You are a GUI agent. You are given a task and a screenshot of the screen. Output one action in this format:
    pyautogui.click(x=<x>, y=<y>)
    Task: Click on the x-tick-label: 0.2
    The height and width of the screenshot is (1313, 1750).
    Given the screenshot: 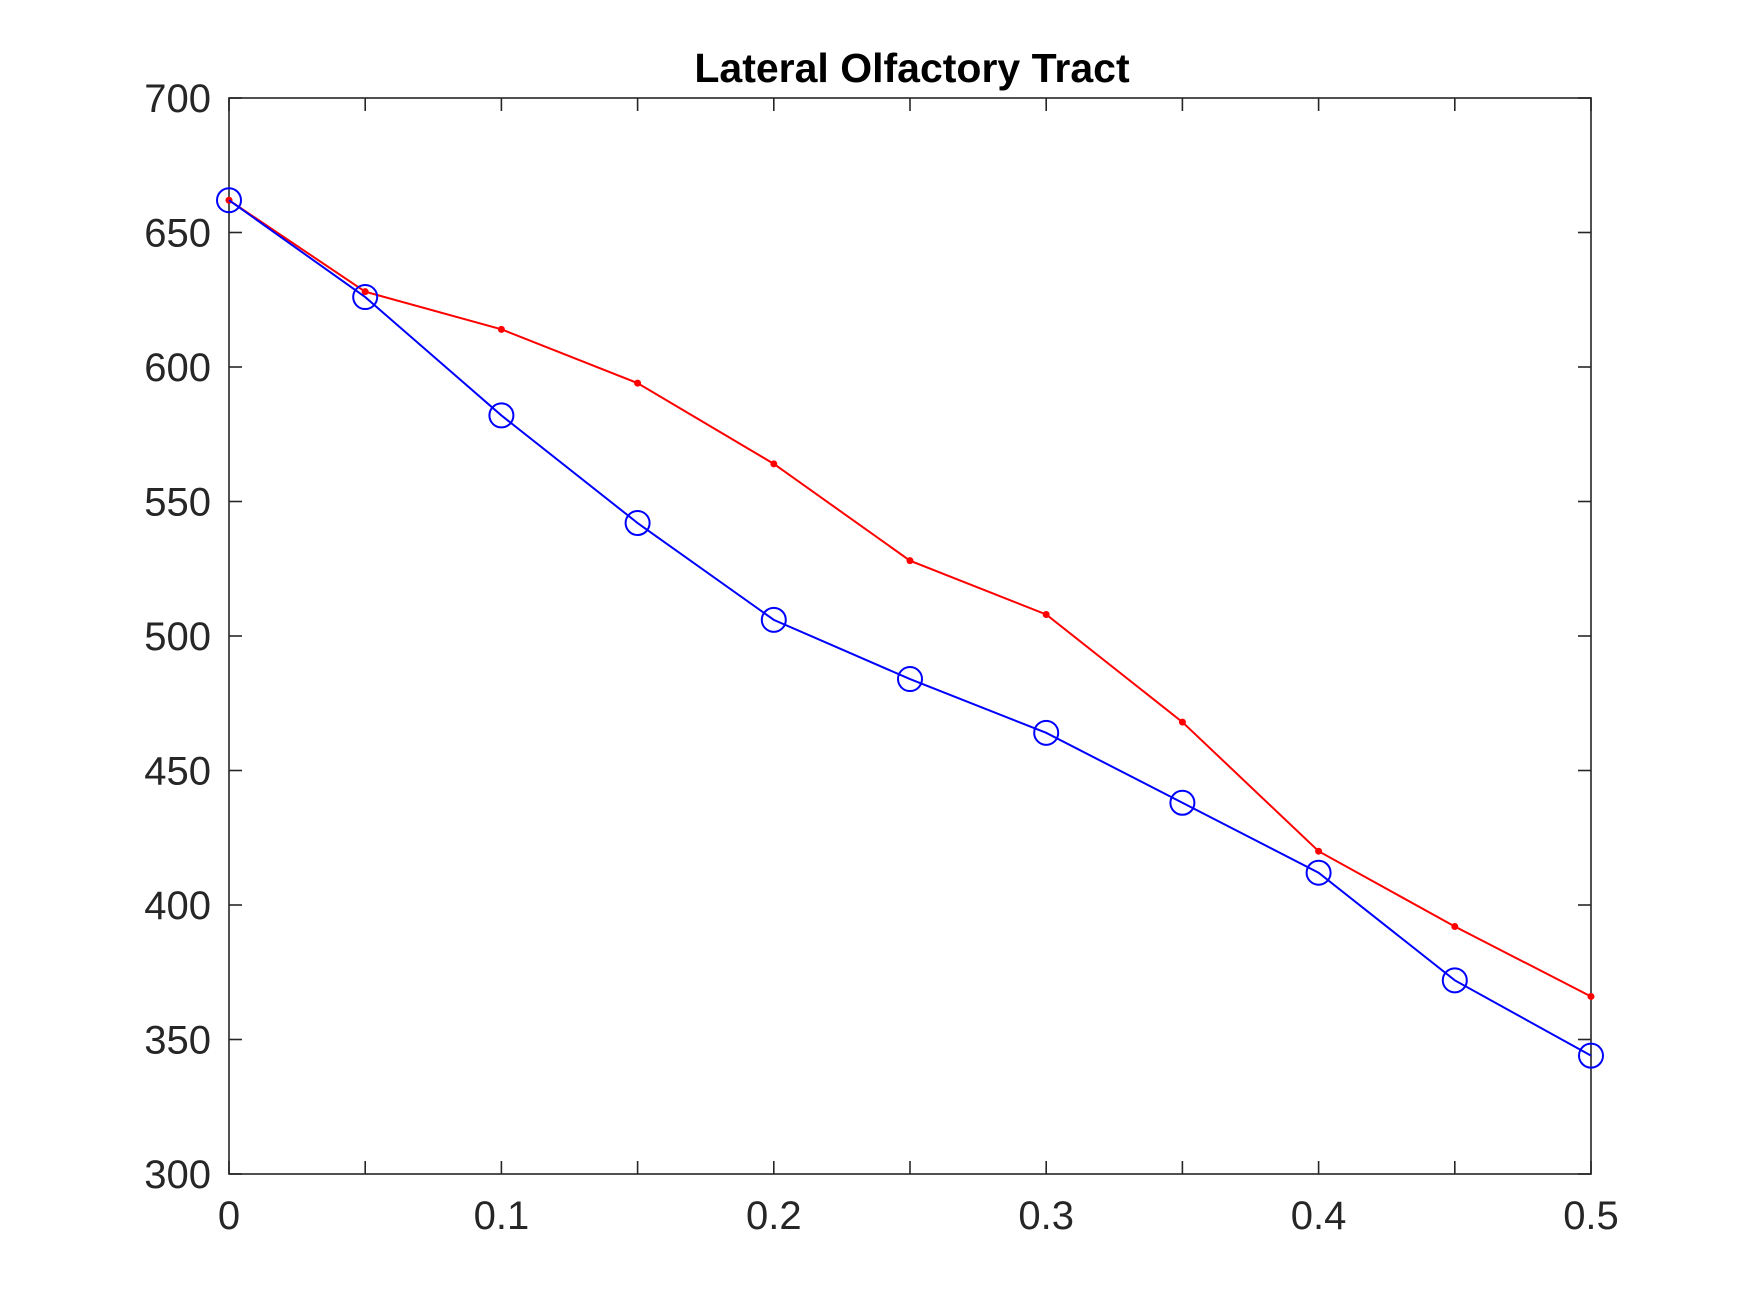 What is the action you would take?
    pyautogui.click(x=774, y=1216)
    